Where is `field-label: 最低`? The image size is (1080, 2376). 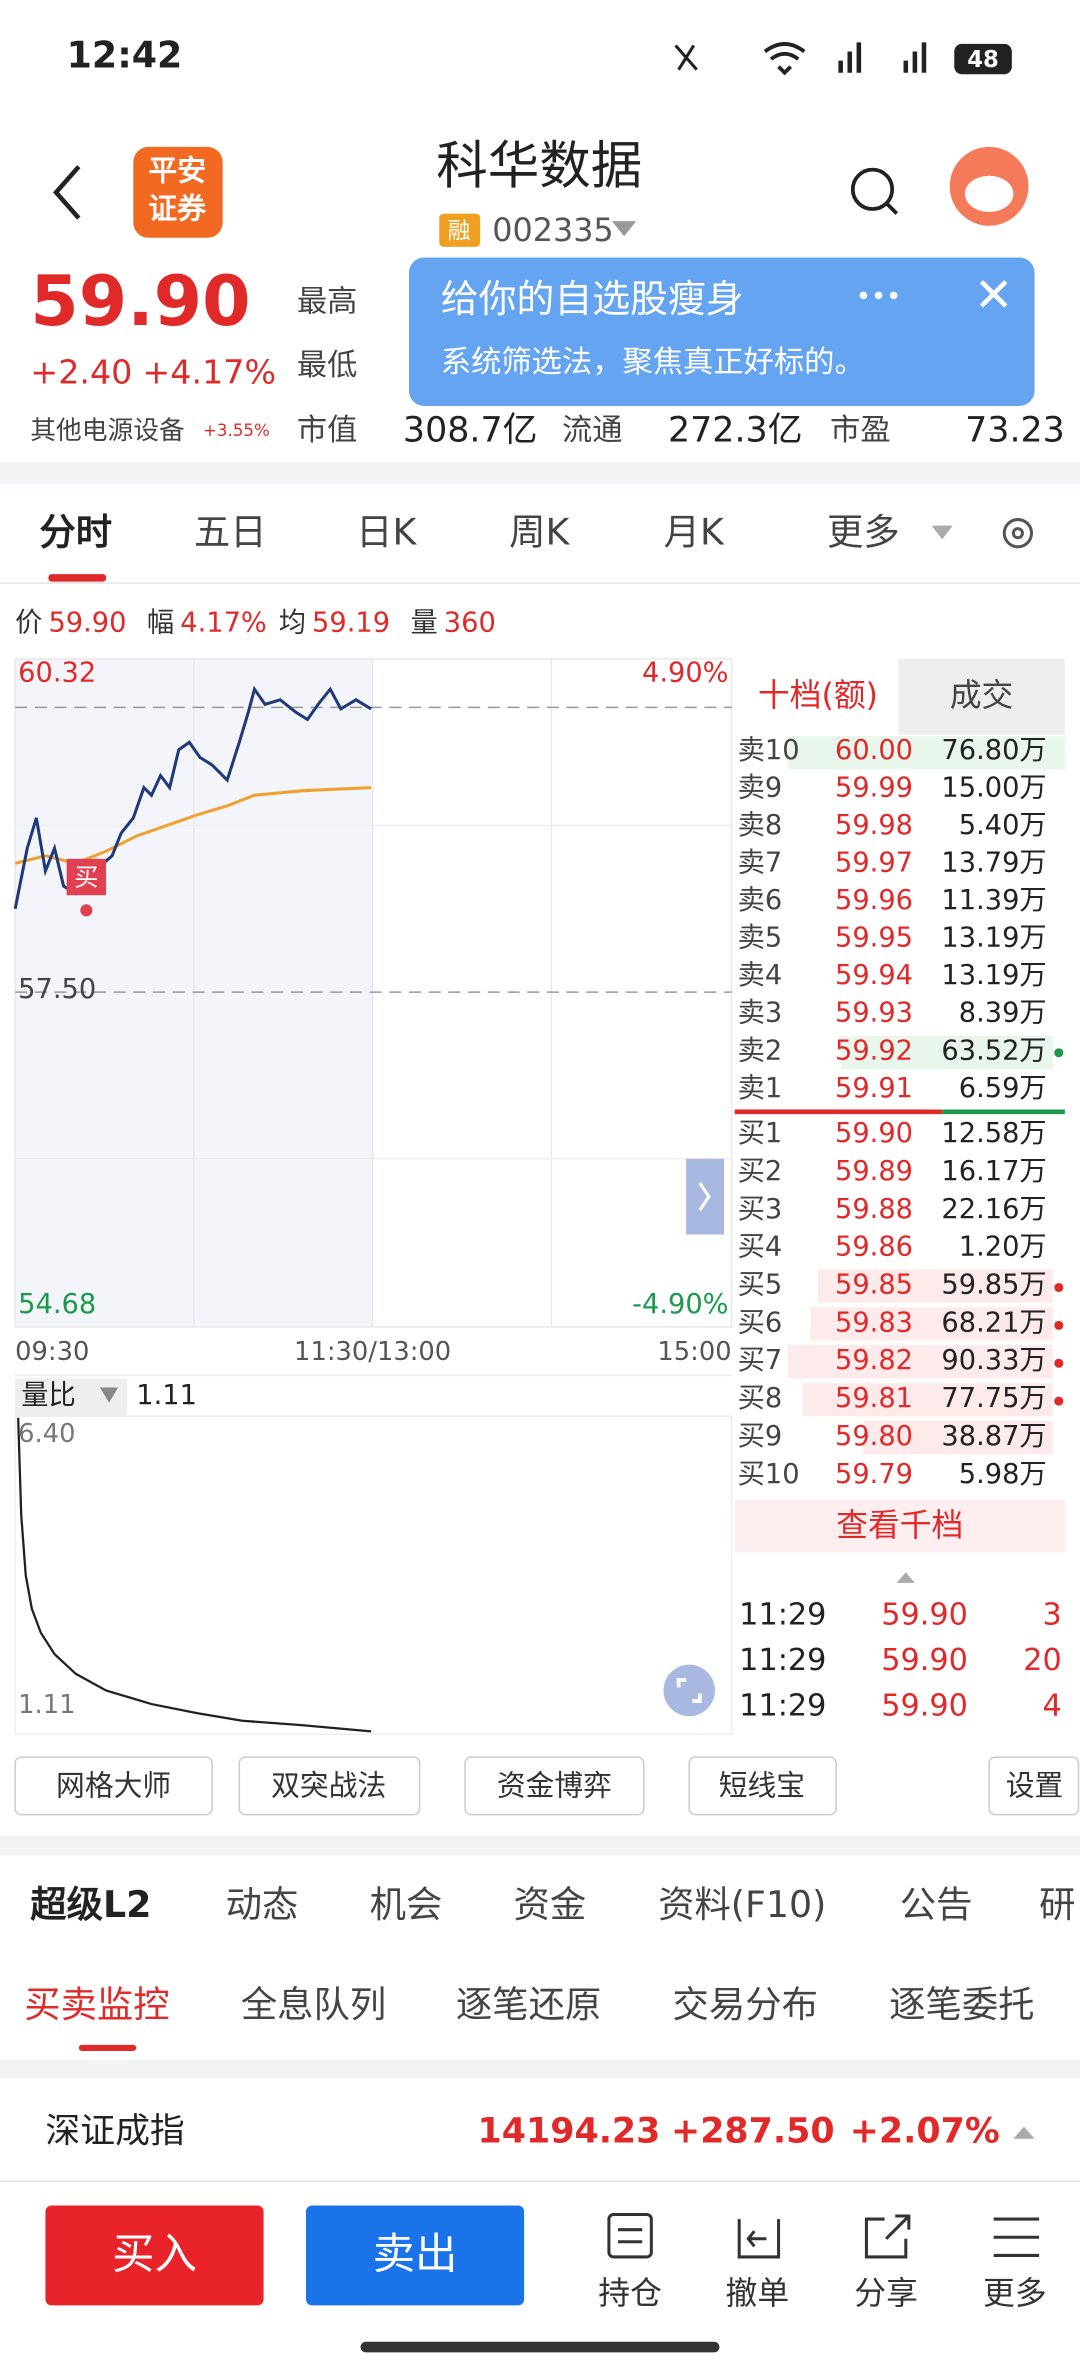 field-label: 最低 is located at coordinates (327, 365).